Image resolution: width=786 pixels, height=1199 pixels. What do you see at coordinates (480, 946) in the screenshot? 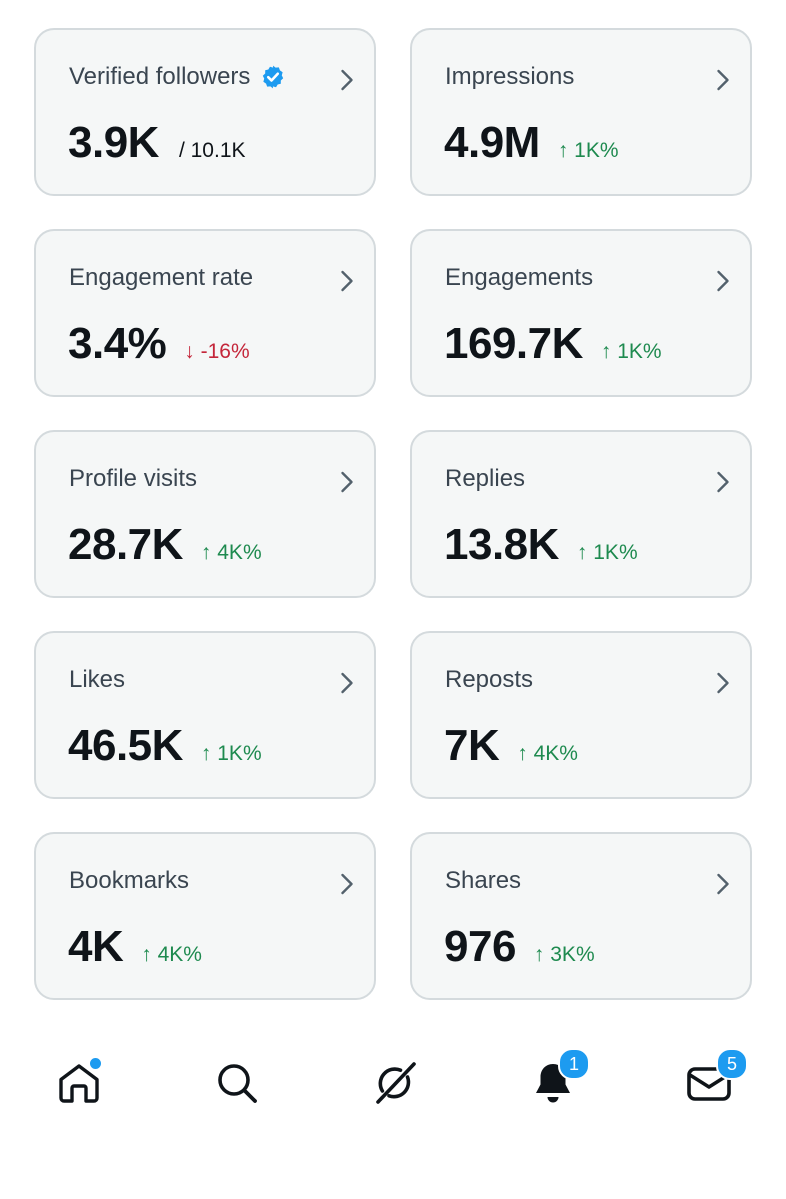
I see `card-value: 976` at bounding box center [480, 946].